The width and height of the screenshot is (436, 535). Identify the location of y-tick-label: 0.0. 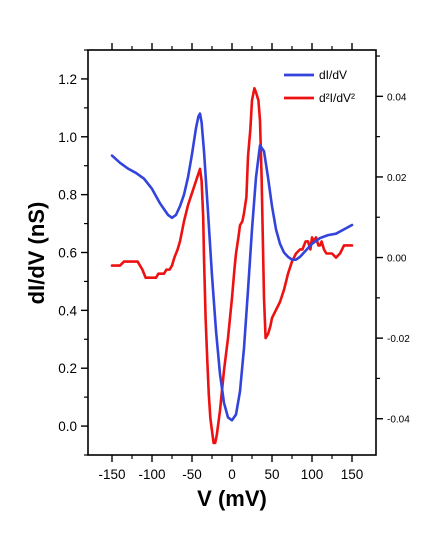
(67, 426).